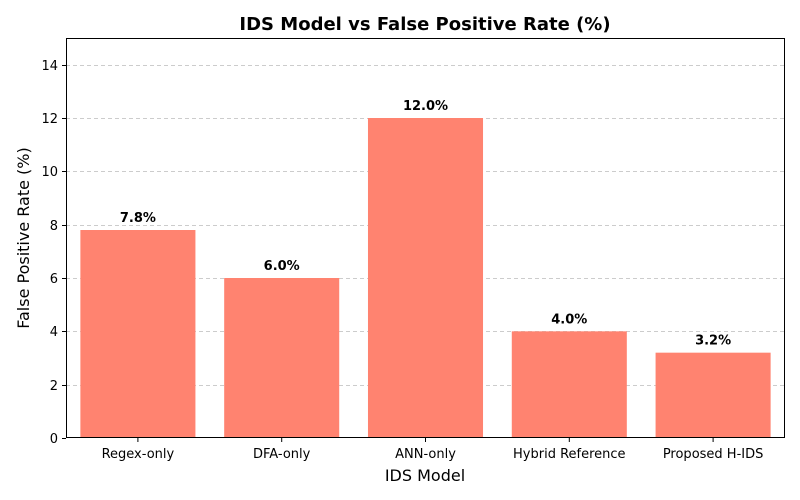 The image size is (800, 500). Describe the element at coordinates (713, 454) in the screenshot. I see `x-tick-label: Proposed H-IDS` at that location.